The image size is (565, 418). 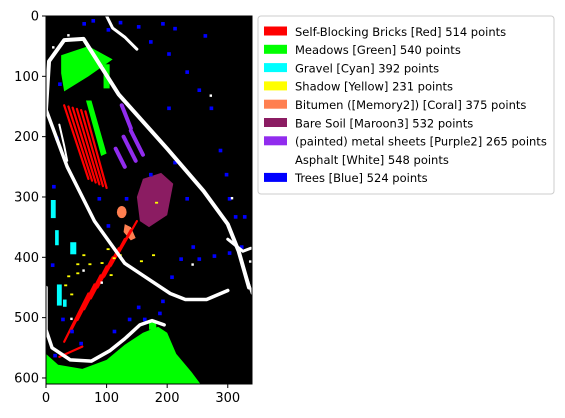 I want to click on x-tick-label: 0, so click(x=46, y=398).